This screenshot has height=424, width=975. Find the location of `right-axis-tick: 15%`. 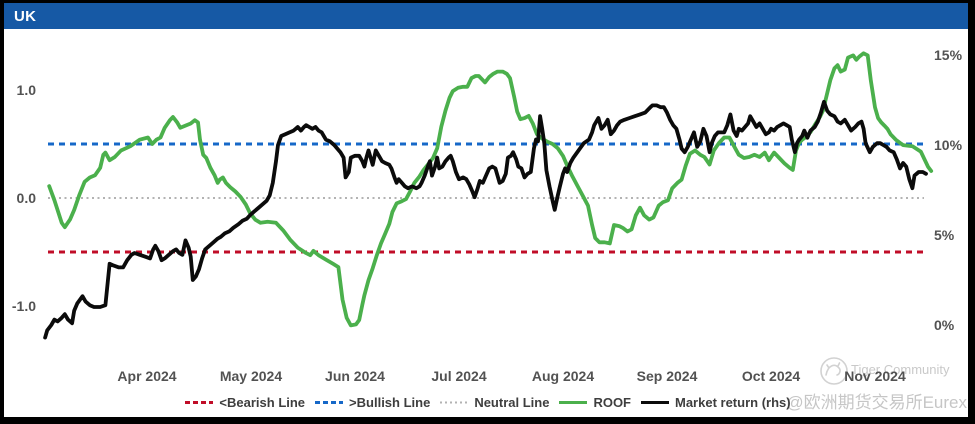

right-axis-tick: 15% is located at coordinates (948, 55).